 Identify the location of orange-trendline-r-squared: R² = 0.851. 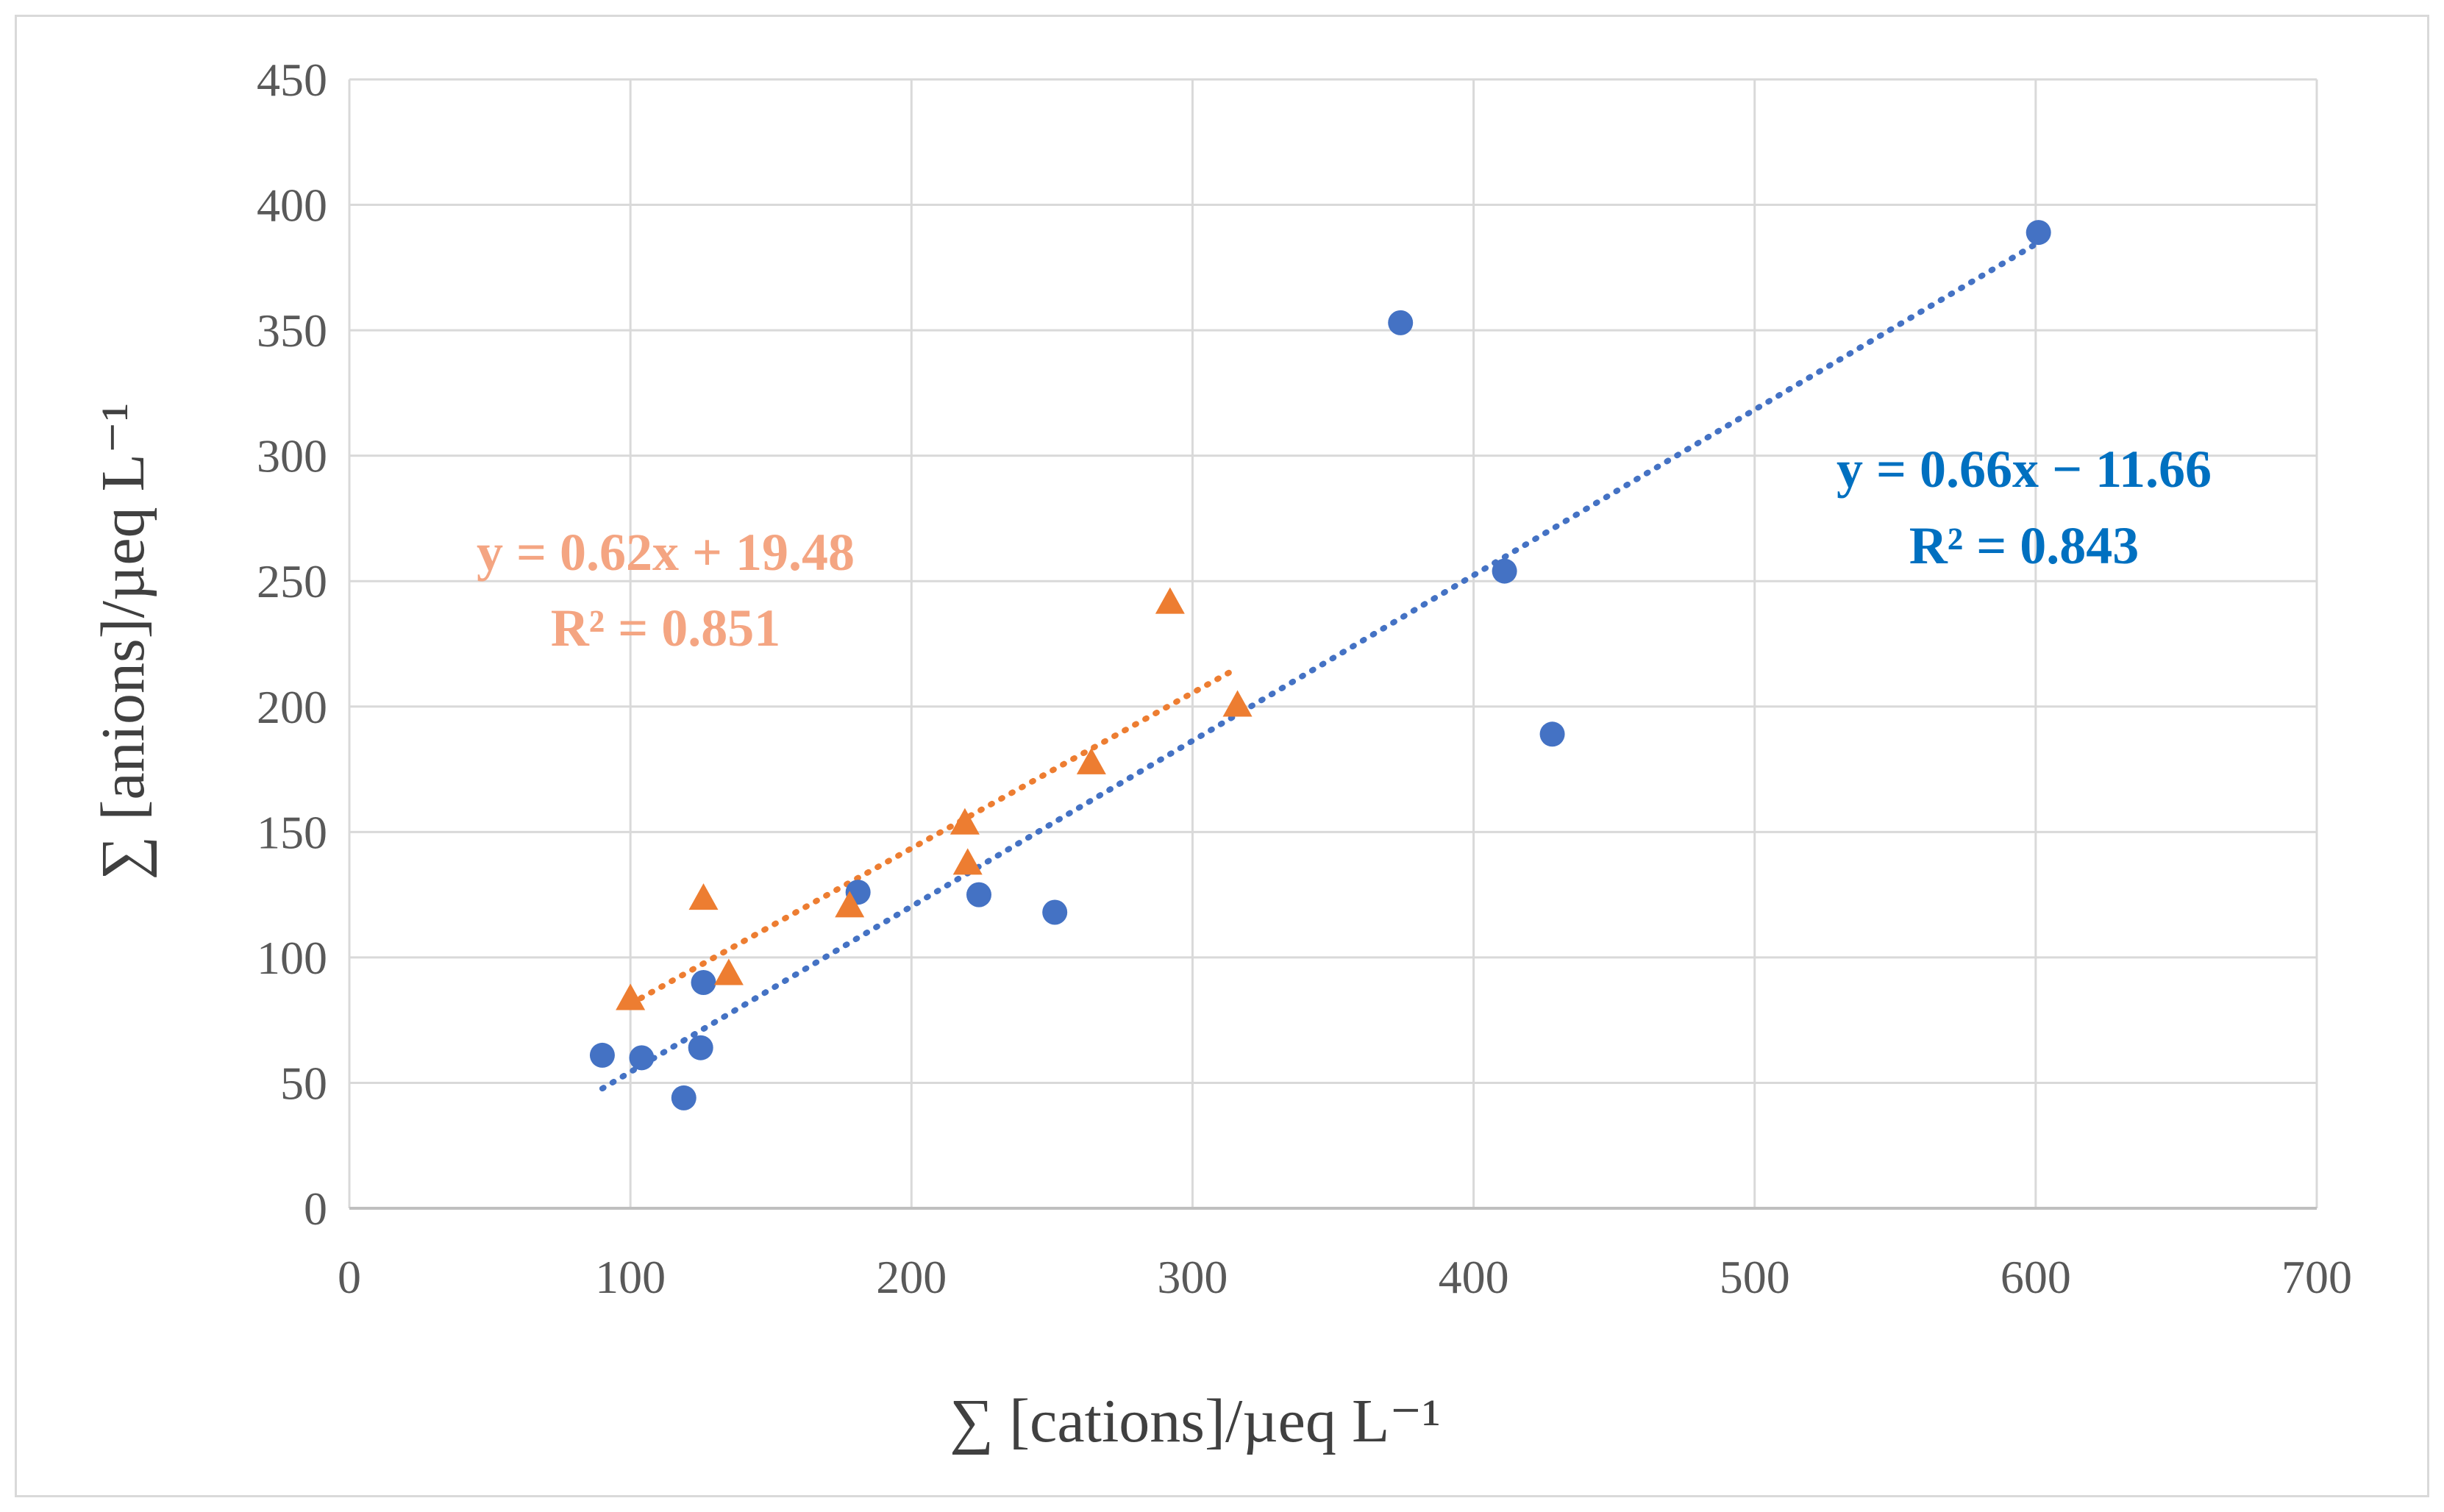
(666, 628).